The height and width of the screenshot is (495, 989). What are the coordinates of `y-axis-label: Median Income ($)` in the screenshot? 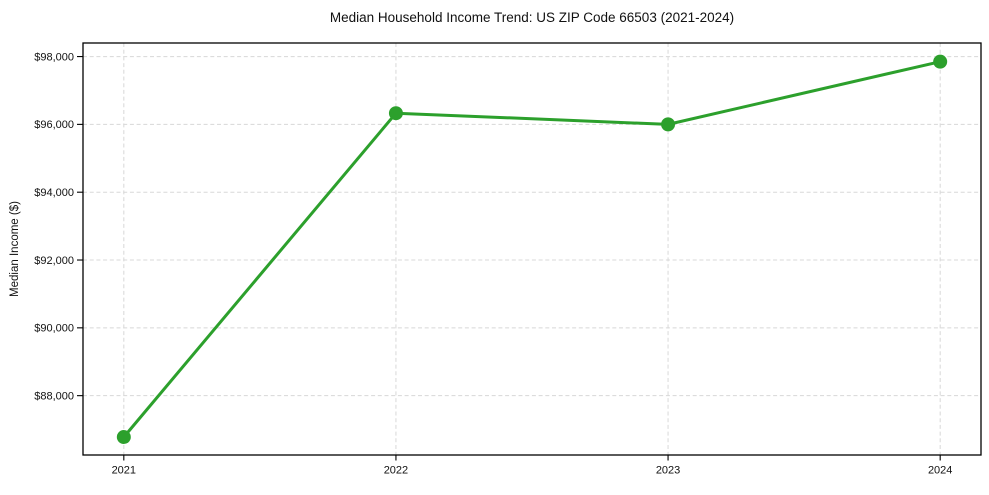 It's located at (15, 249).